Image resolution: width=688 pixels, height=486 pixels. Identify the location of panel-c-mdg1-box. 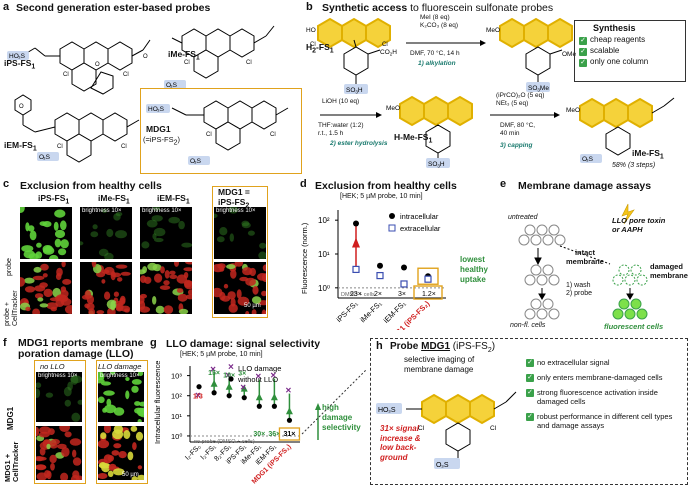
(240, 252).